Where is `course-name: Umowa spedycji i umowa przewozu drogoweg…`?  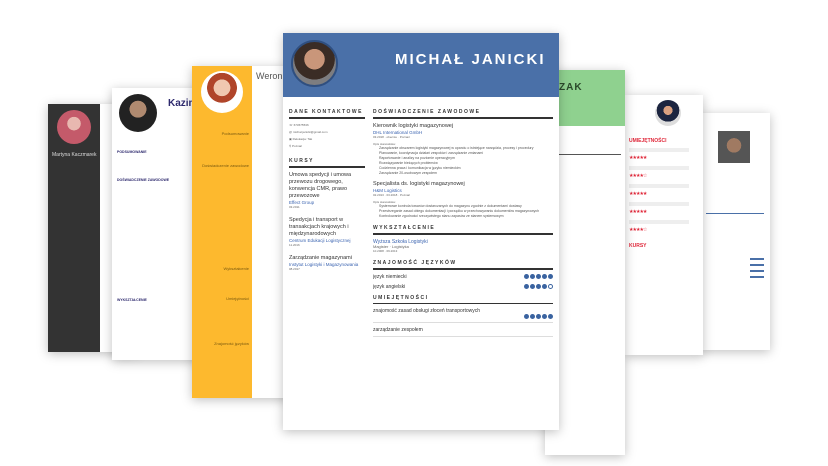
course-name: Umowa spedycji i umowa przewozu drogoweg… is located at coordinates (320, 185).